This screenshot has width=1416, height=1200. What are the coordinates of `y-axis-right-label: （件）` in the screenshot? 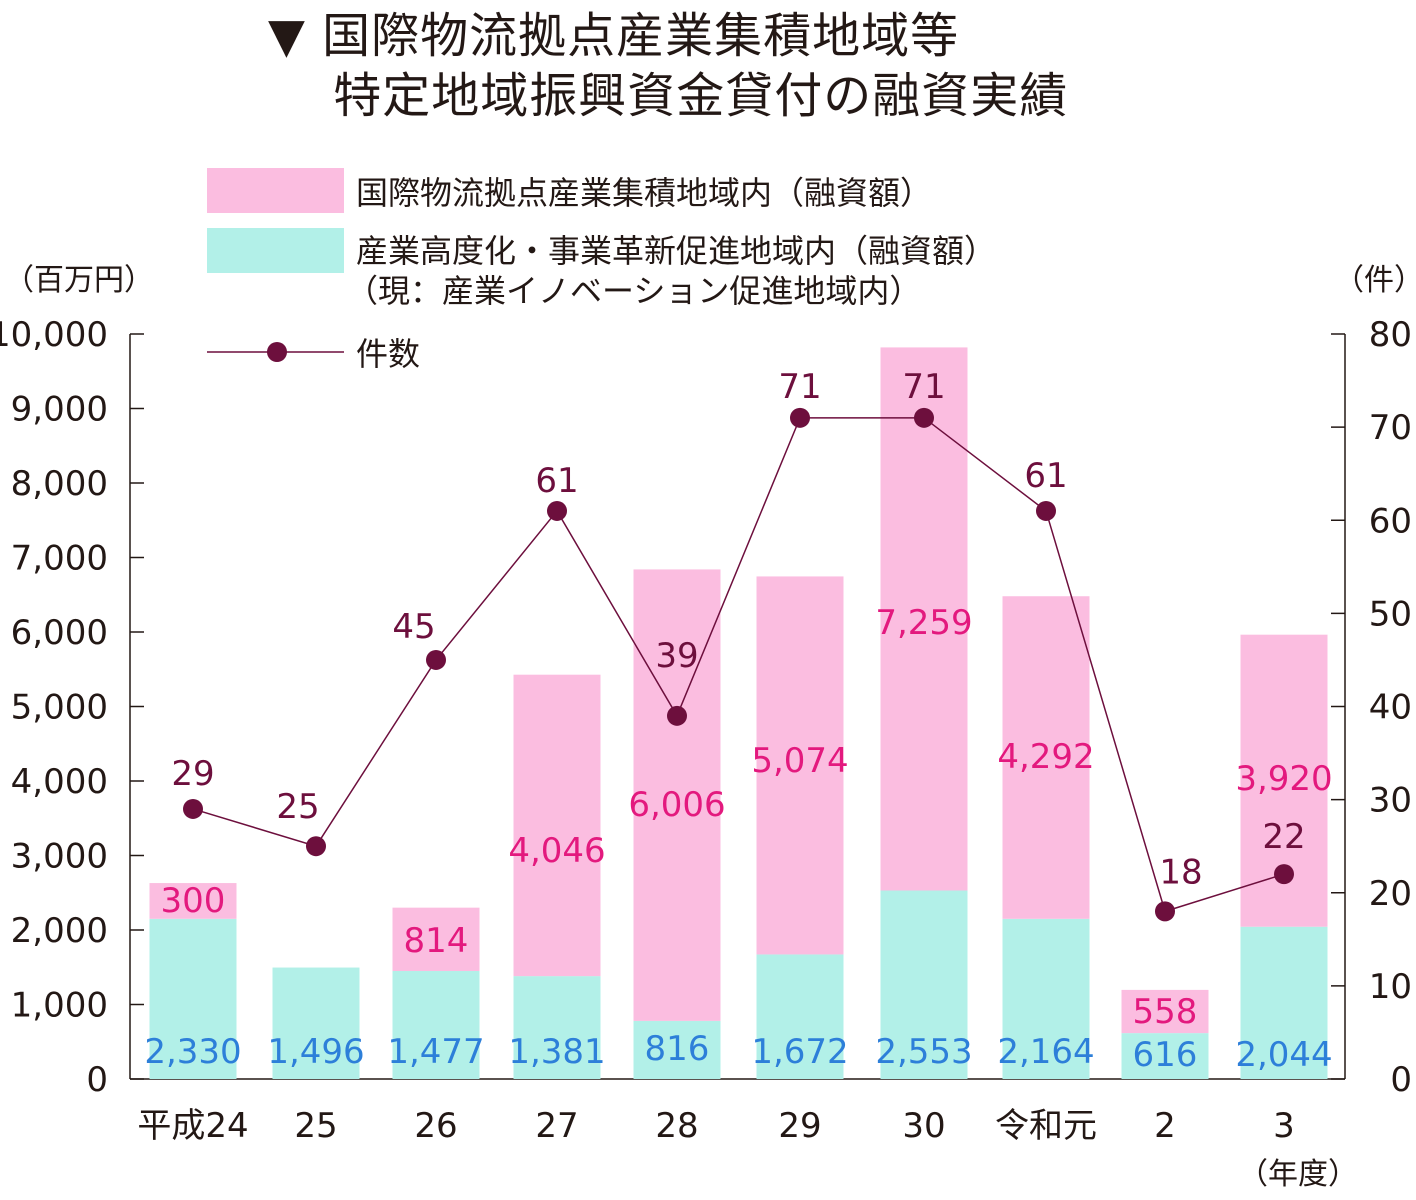 It's located at (1375, 280).